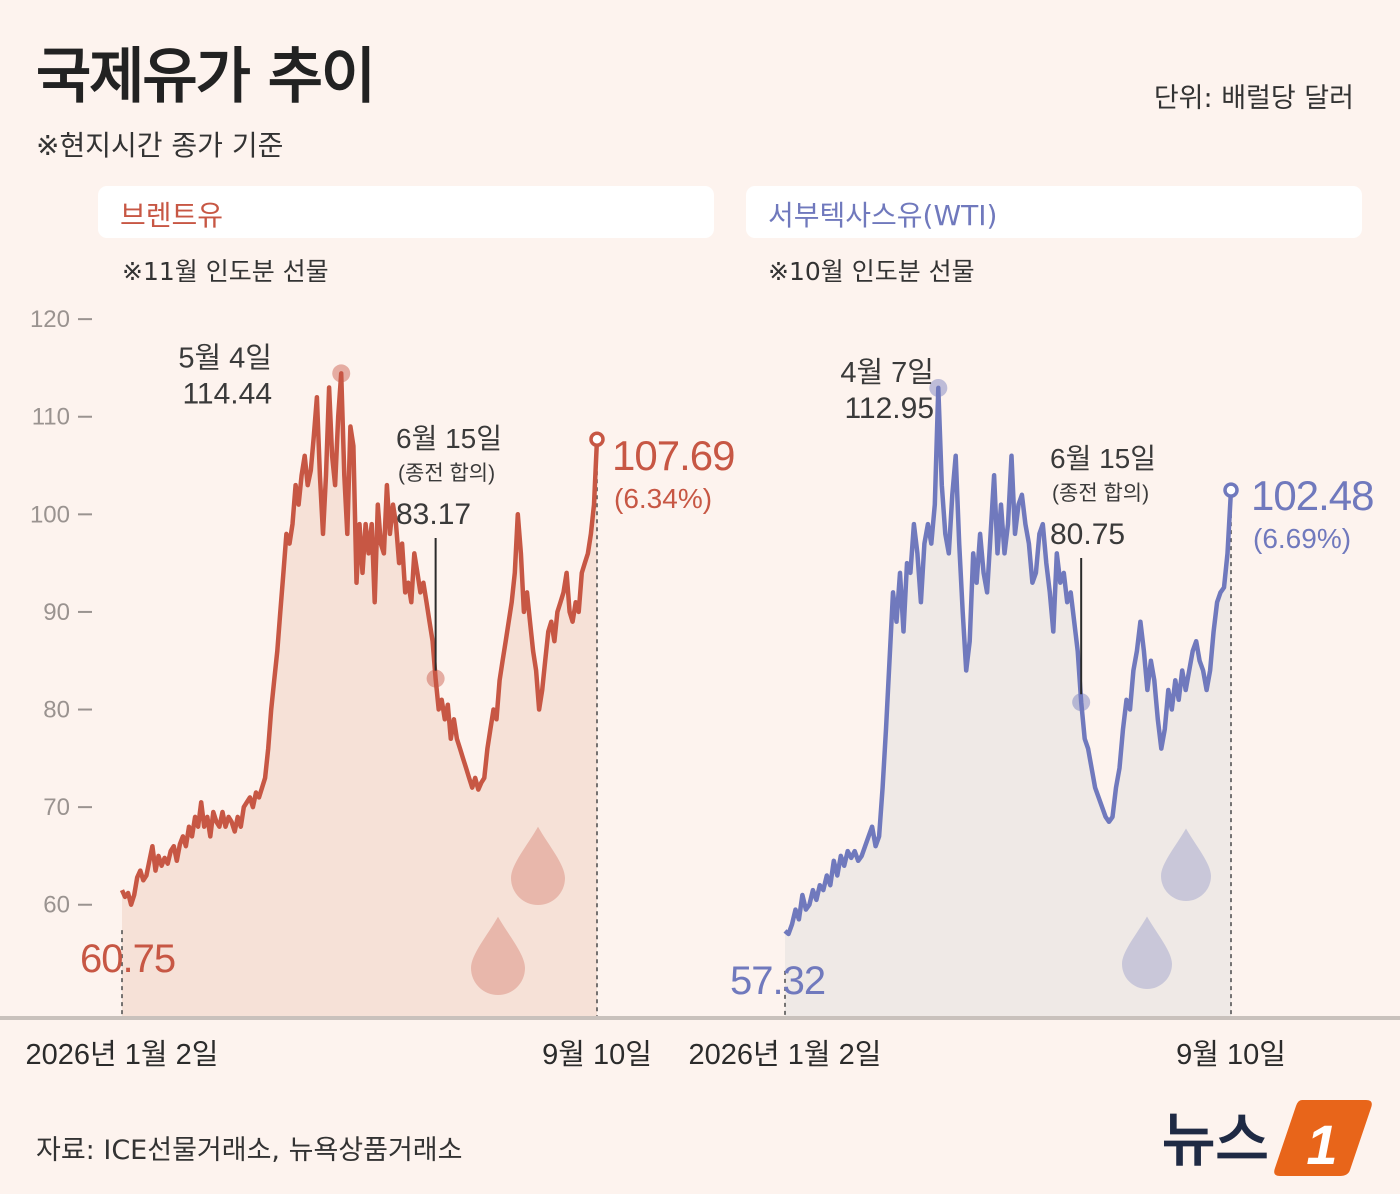 The height and width of the screenshot is (1194, 1400). What do you see at coordinates (871, 271) in the screenshot?
I see `wti-contract-note: ※10월 인도분 선물` at bounding box center [871, 271].